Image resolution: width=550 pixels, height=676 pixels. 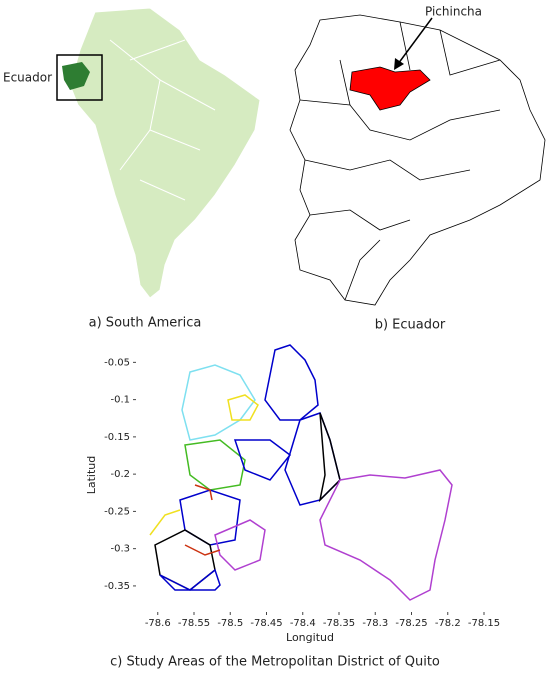 I want to click on panel-caption: a) South America, so click(x=145, y=323).